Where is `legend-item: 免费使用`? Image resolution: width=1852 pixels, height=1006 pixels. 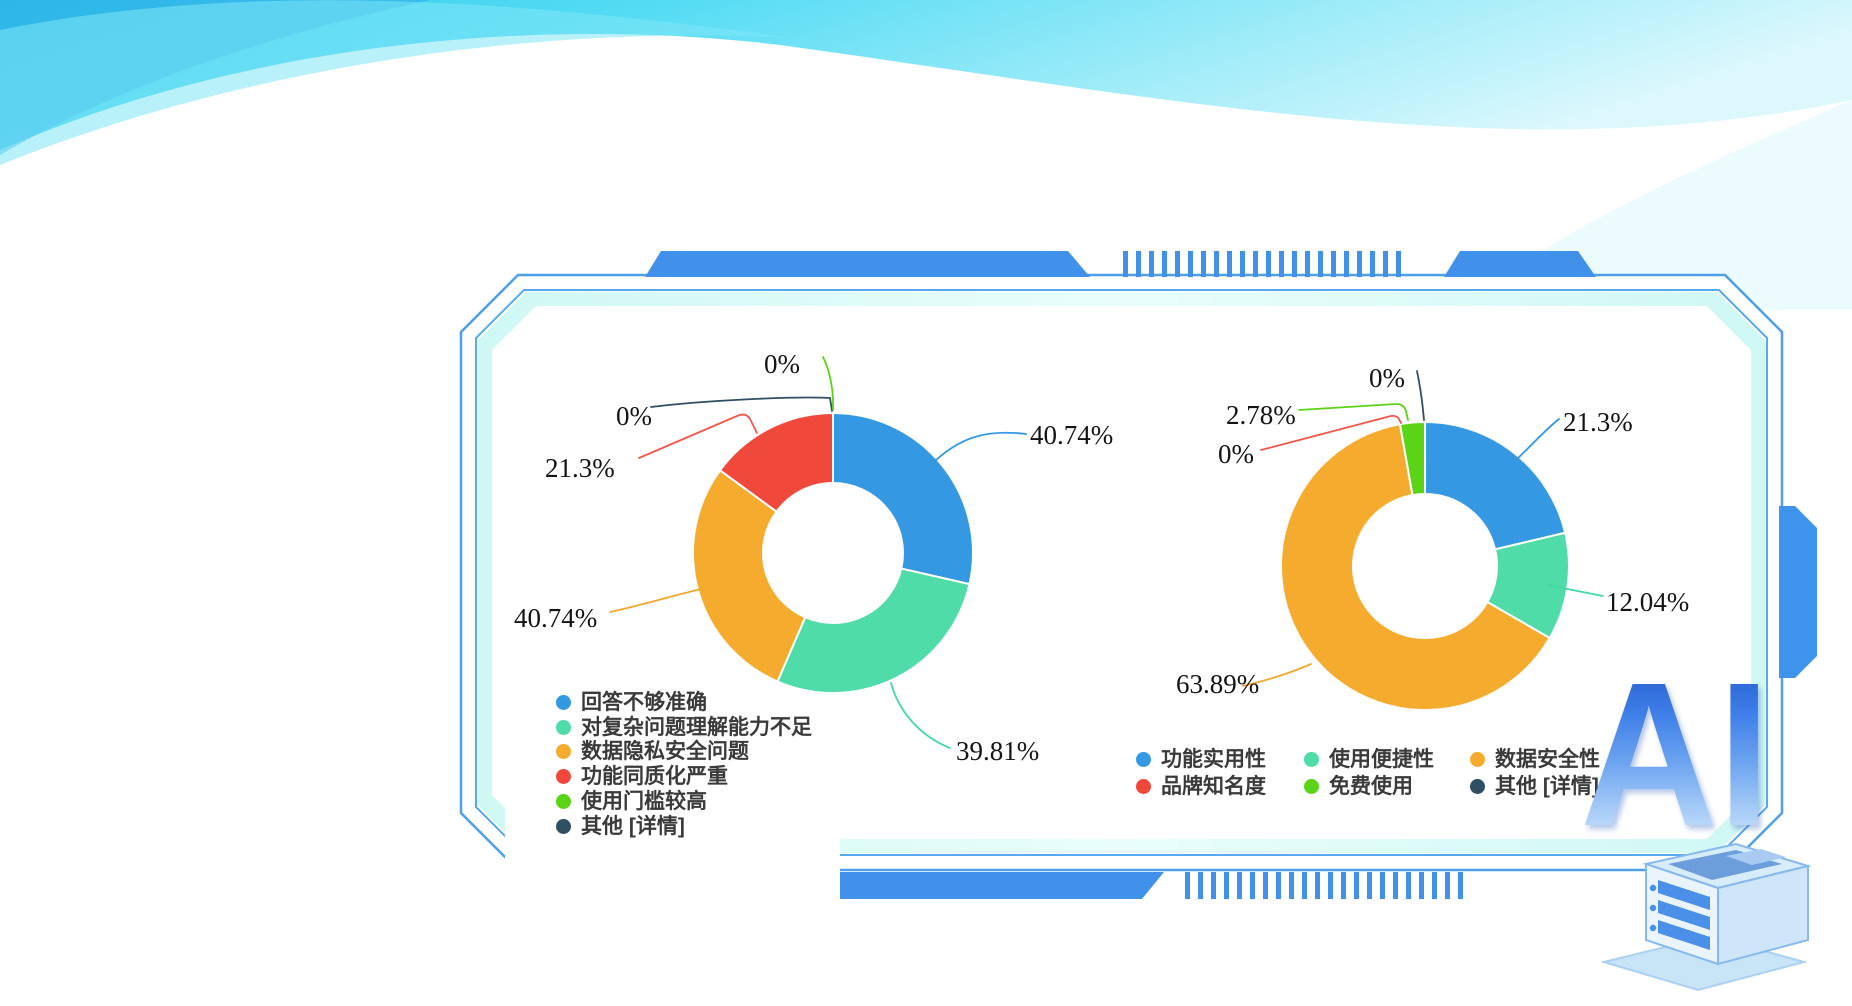
legend-item: 免费使用 is located at coordinates (1384, 786).